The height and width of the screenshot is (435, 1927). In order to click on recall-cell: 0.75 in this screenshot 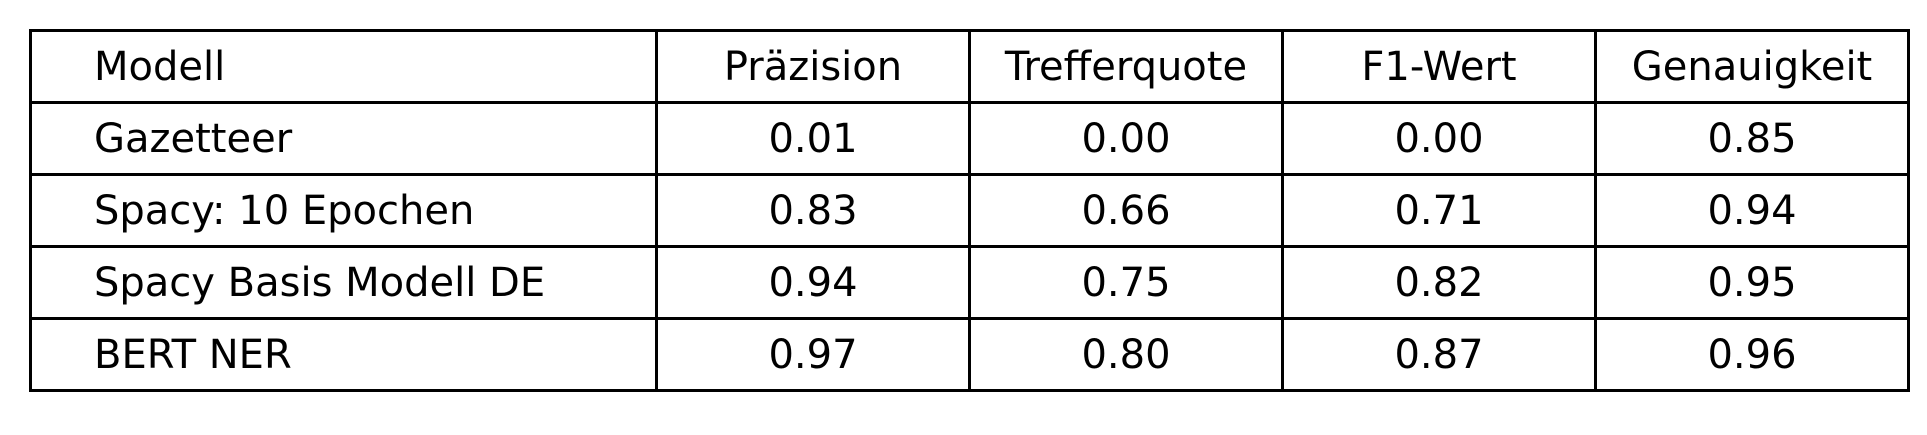, I will do `click(1126, 282)`.